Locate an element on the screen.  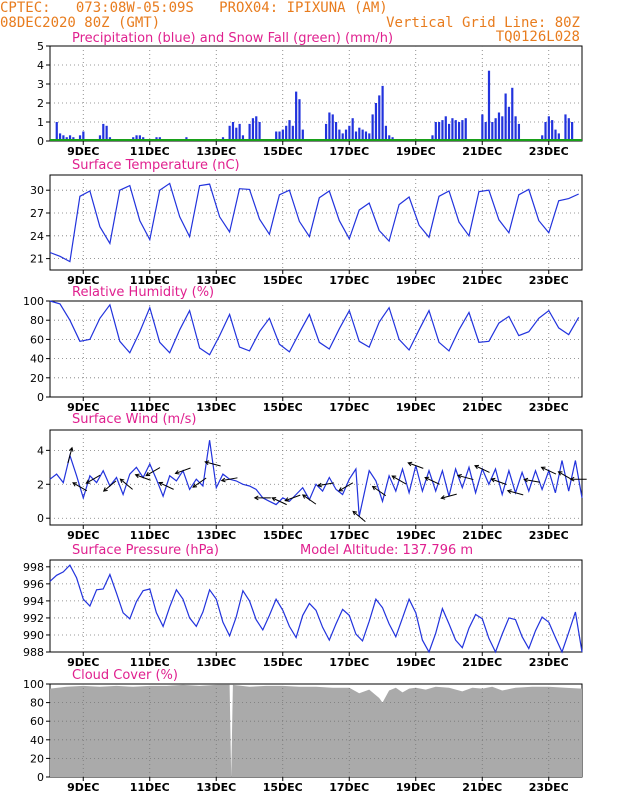
y-tick-label: 996 is located at coordinates (33, 584).